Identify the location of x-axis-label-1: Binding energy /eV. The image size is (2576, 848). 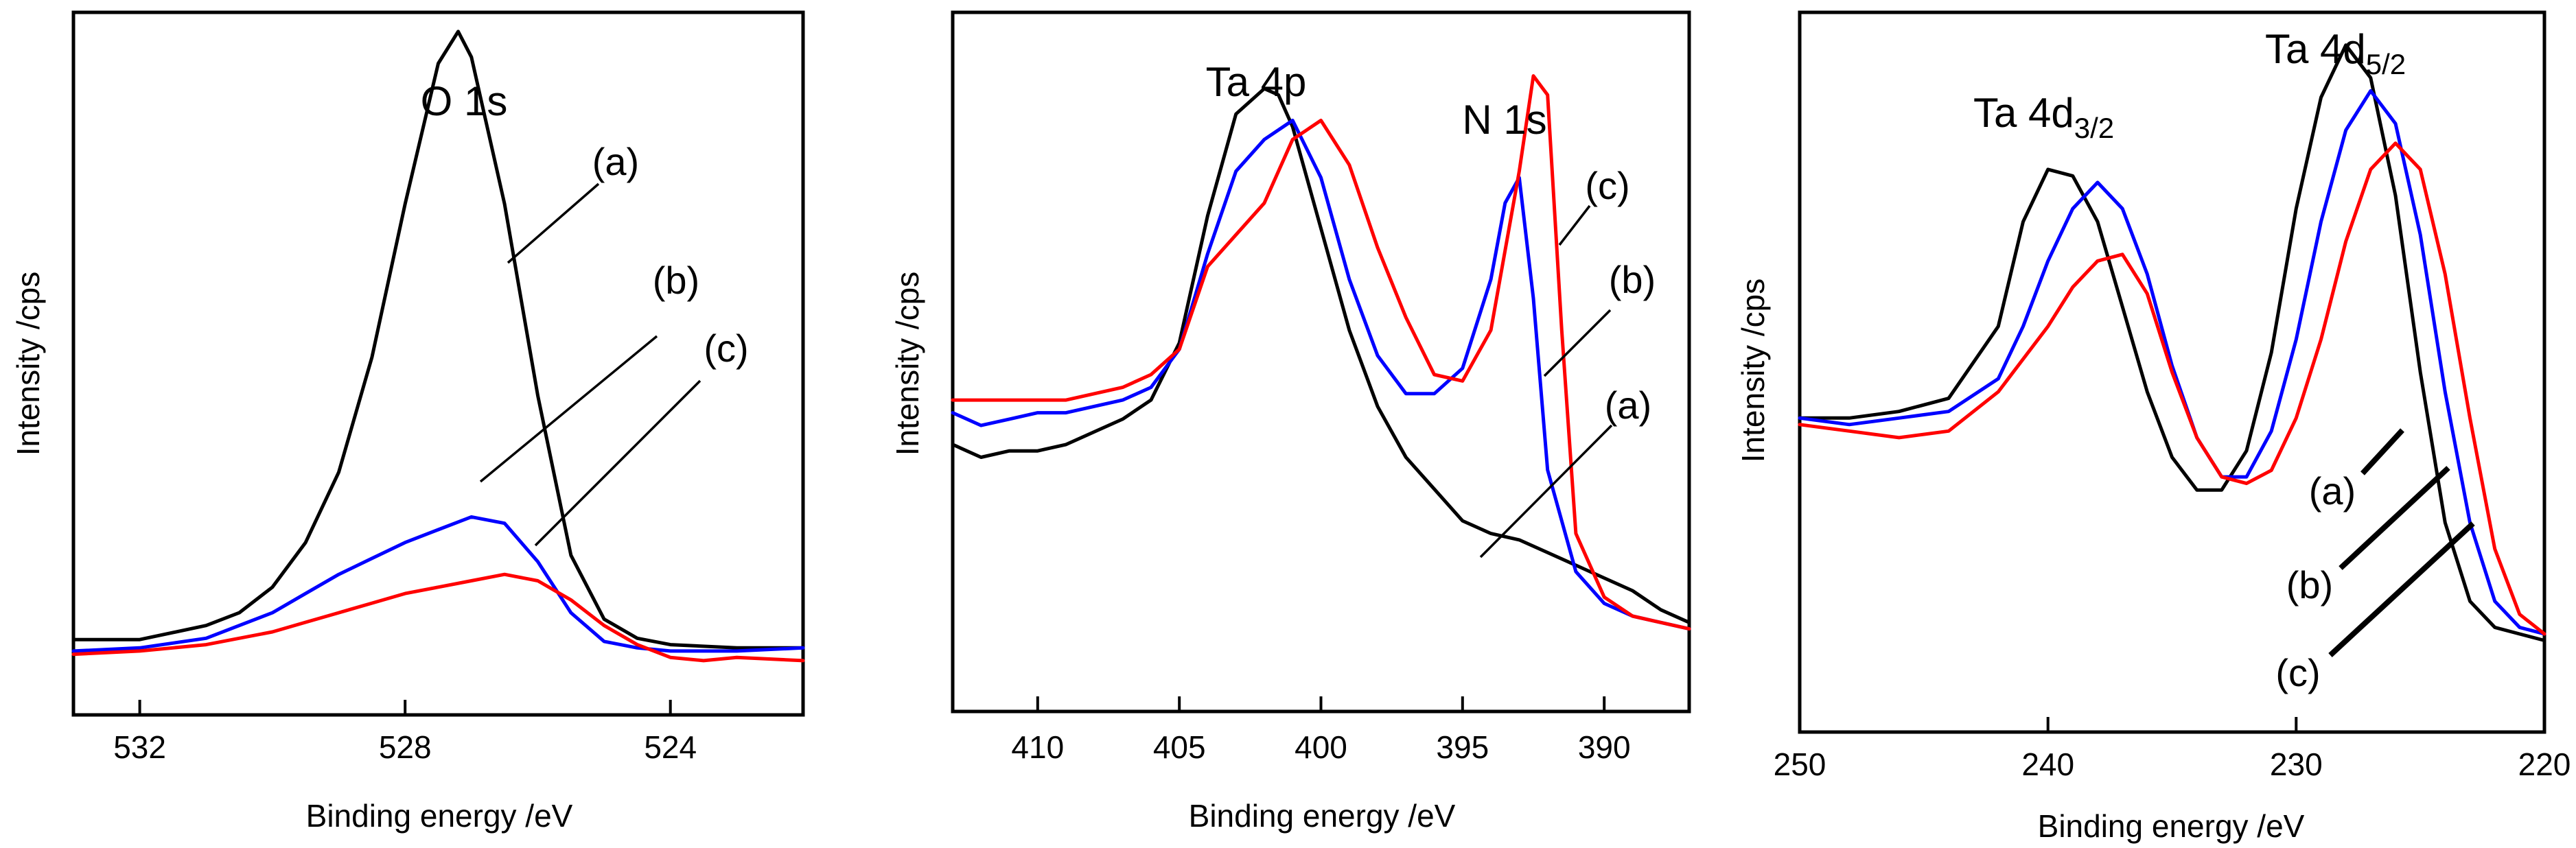
(439, 816).